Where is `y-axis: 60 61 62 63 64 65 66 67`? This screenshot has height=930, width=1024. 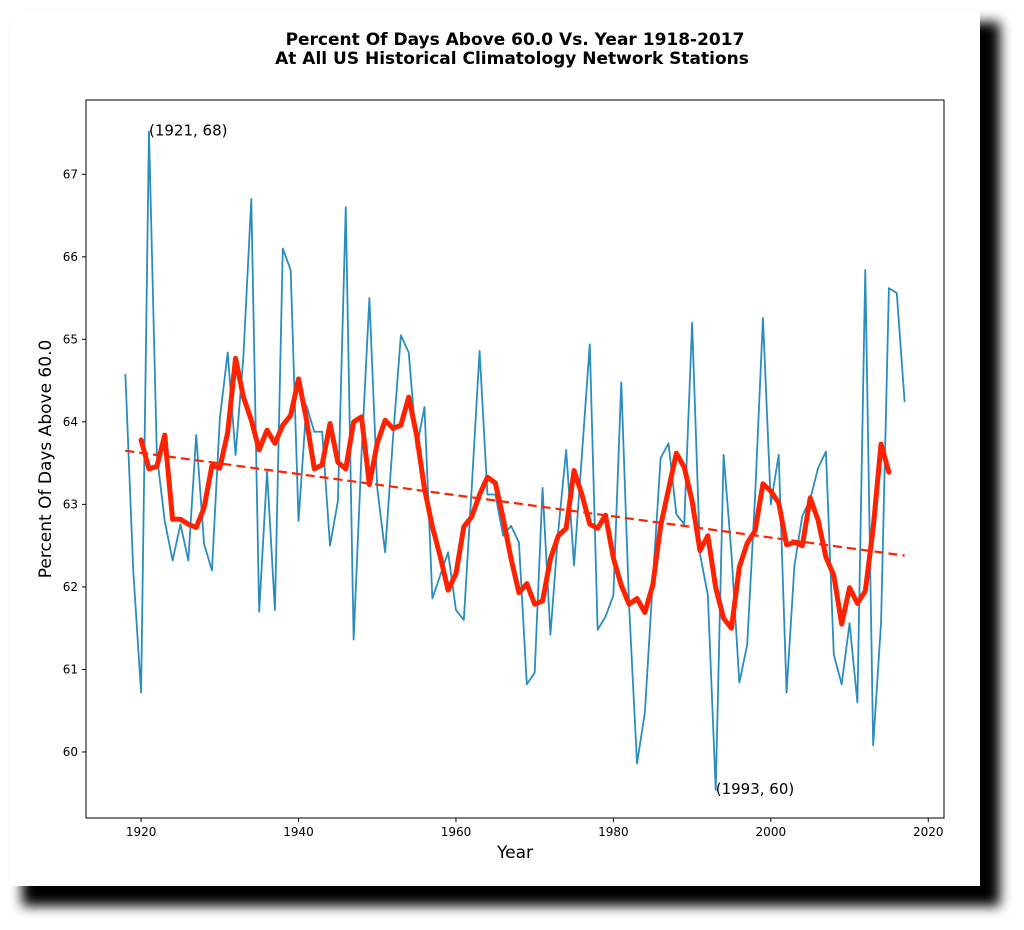
y-axis: 60 61 62 63 64 65 66 67 is located at coordinates (74, 463).